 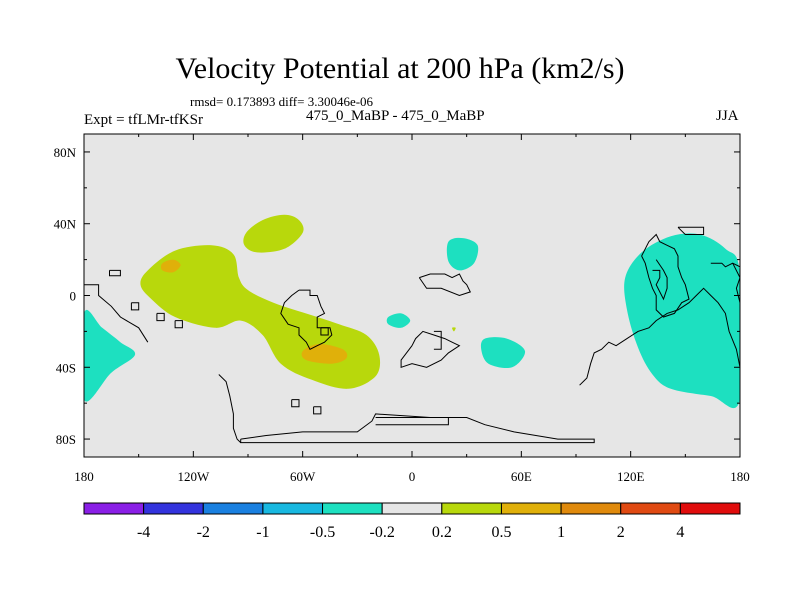 What do you see at coordinates (621, 532) in the screenshot?
I see `colorbar-level-label: 2` at bounding box center [621, 532].